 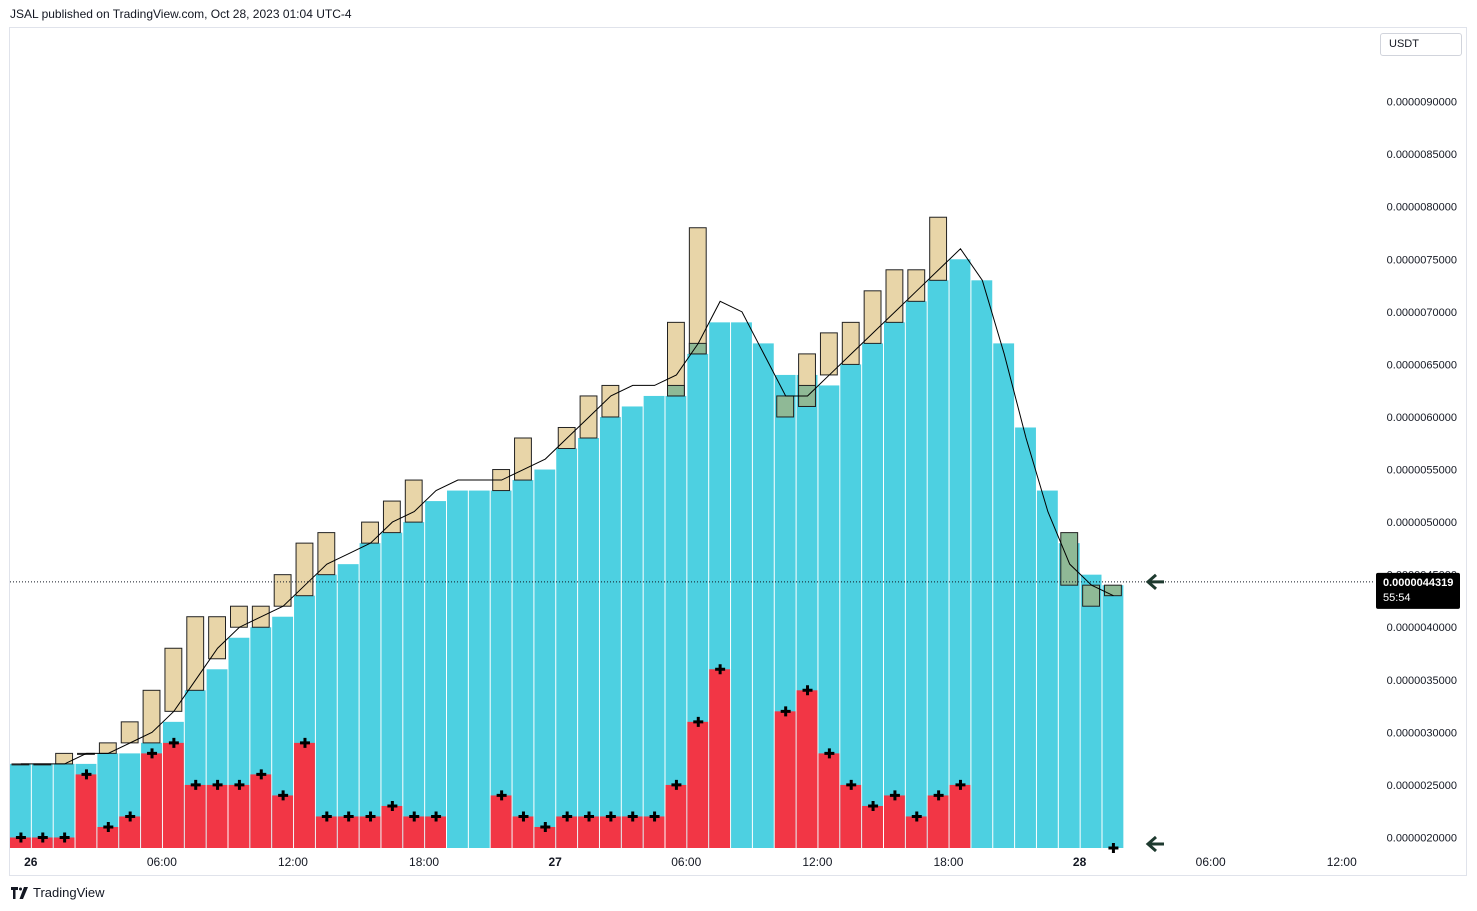 What do you see at coordinates (1422, 628) in the screenshot?
I see `y-tick-label: 0.0000040000` at bounding box center [1422, 628].